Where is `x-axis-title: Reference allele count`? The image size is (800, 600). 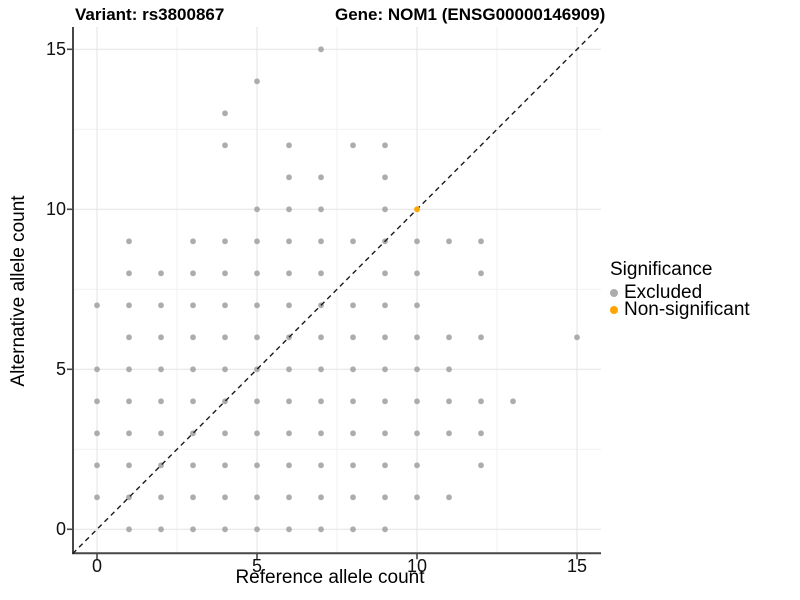 x-axis-title: Reference allele count is located at coordinates (330, 577).